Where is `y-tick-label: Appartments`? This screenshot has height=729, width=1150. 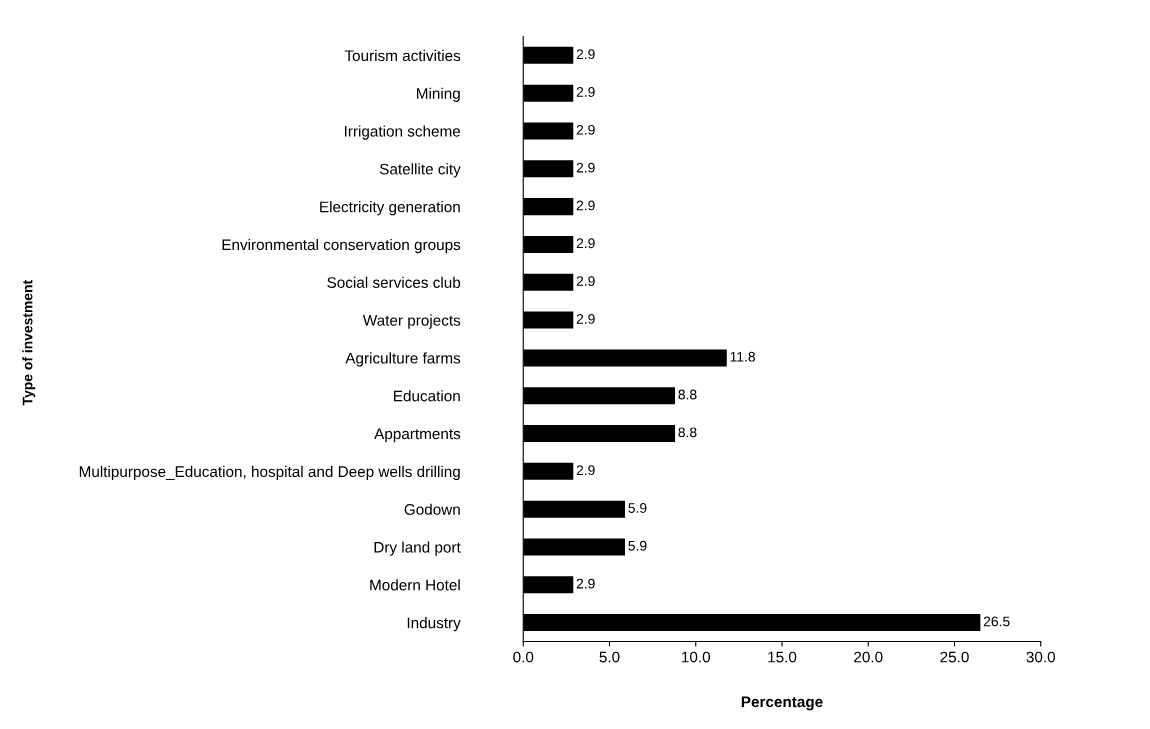
y-tick-label: Appartments is located at coordinates (417, 435).